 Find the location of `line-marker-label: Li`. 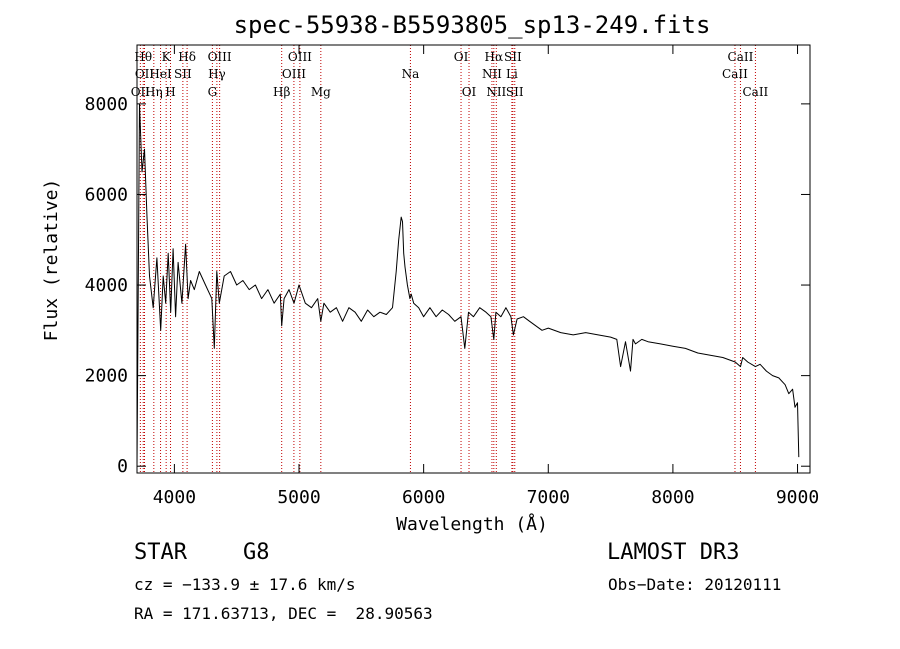

line-marker-label: Li is located at coordinates (512, 74).